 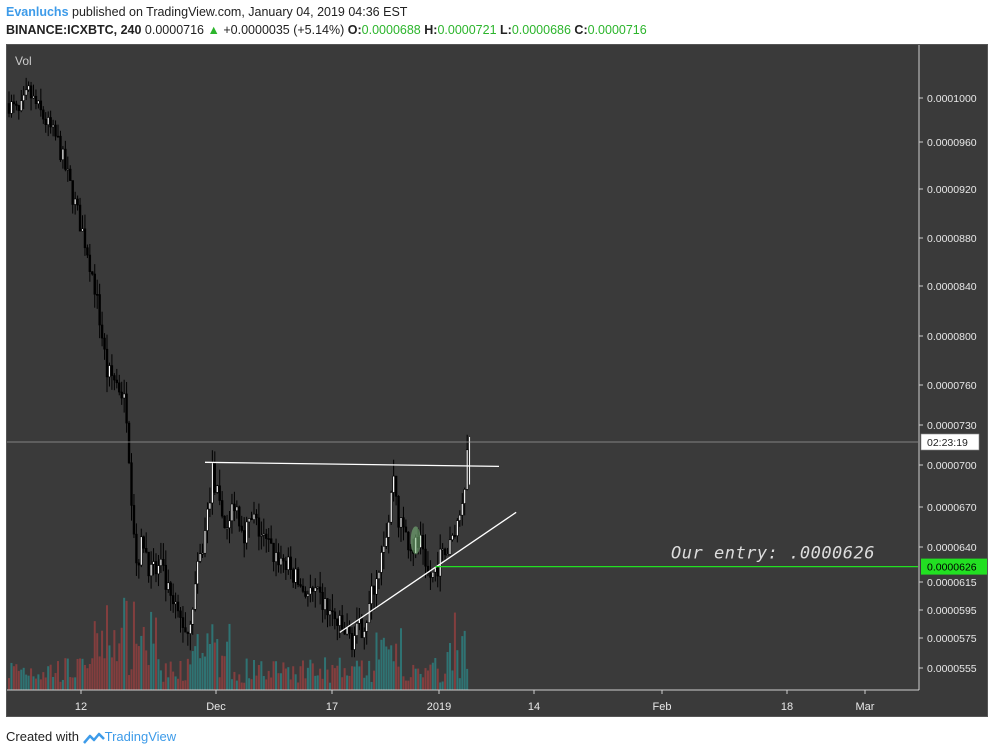 What do you see at coordinates (506, 30) in the screenshot?
I see `low-label: L:` at bounding box center [506, 30].